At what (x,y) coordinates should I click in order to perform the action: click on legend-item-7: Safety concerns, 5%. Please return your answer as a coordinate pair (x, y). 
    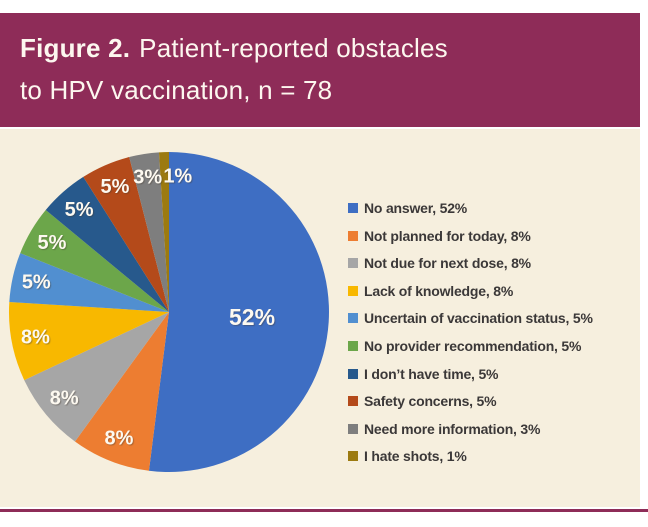
    Looking at the image, I should click on (470, 401).